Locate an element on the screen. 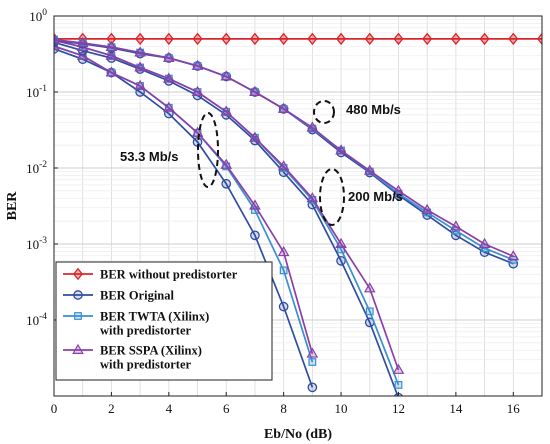 The height and width of the screenshot is (444, 550). legend-box is located at coordinates (164, 321).